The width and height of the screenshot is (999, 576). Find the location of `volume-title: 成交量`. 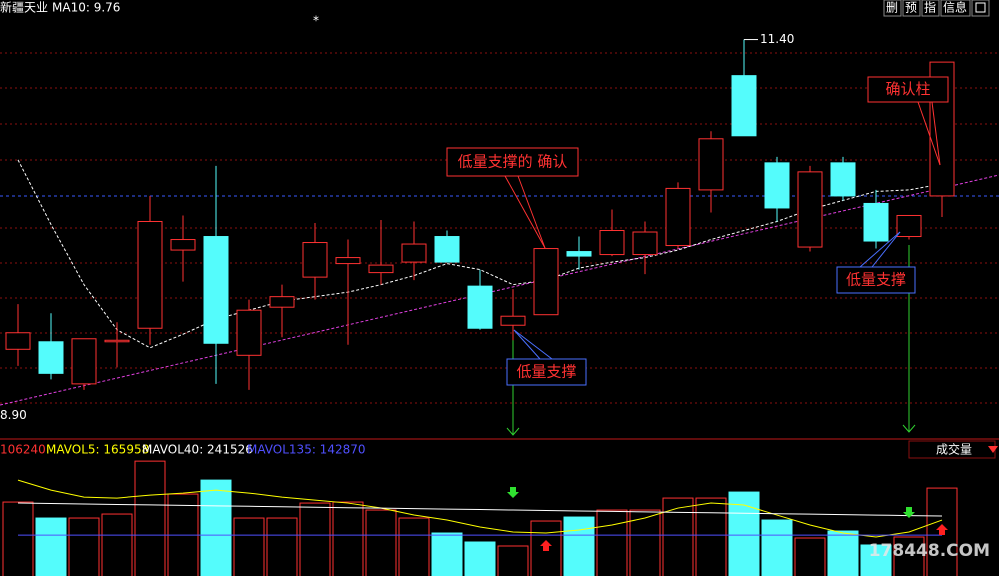

volume-title: 成交量 is located at coordinates (954, 449).